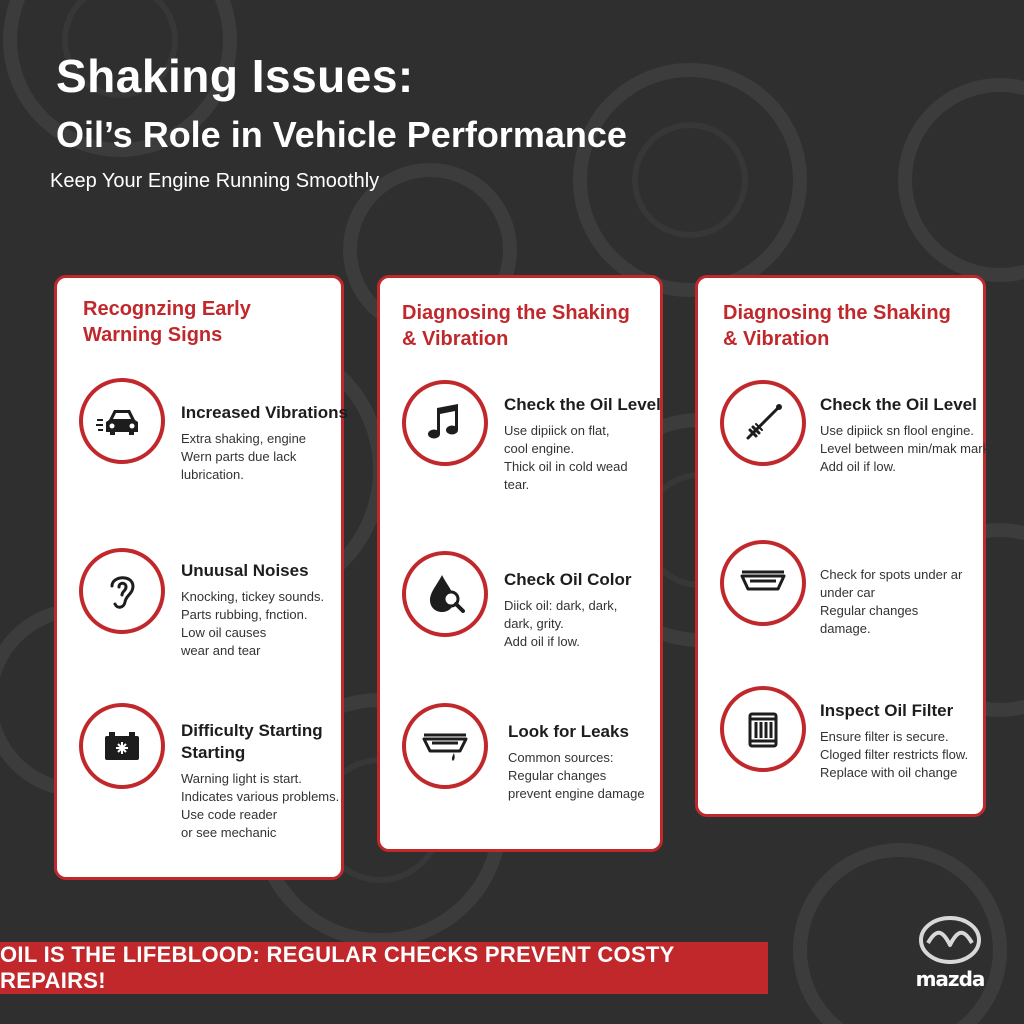 This screenshot has width=1024, height=1024. I want to click on page-subtitle: Oil’s Role in Vehicle Performance, so click(341, 134).